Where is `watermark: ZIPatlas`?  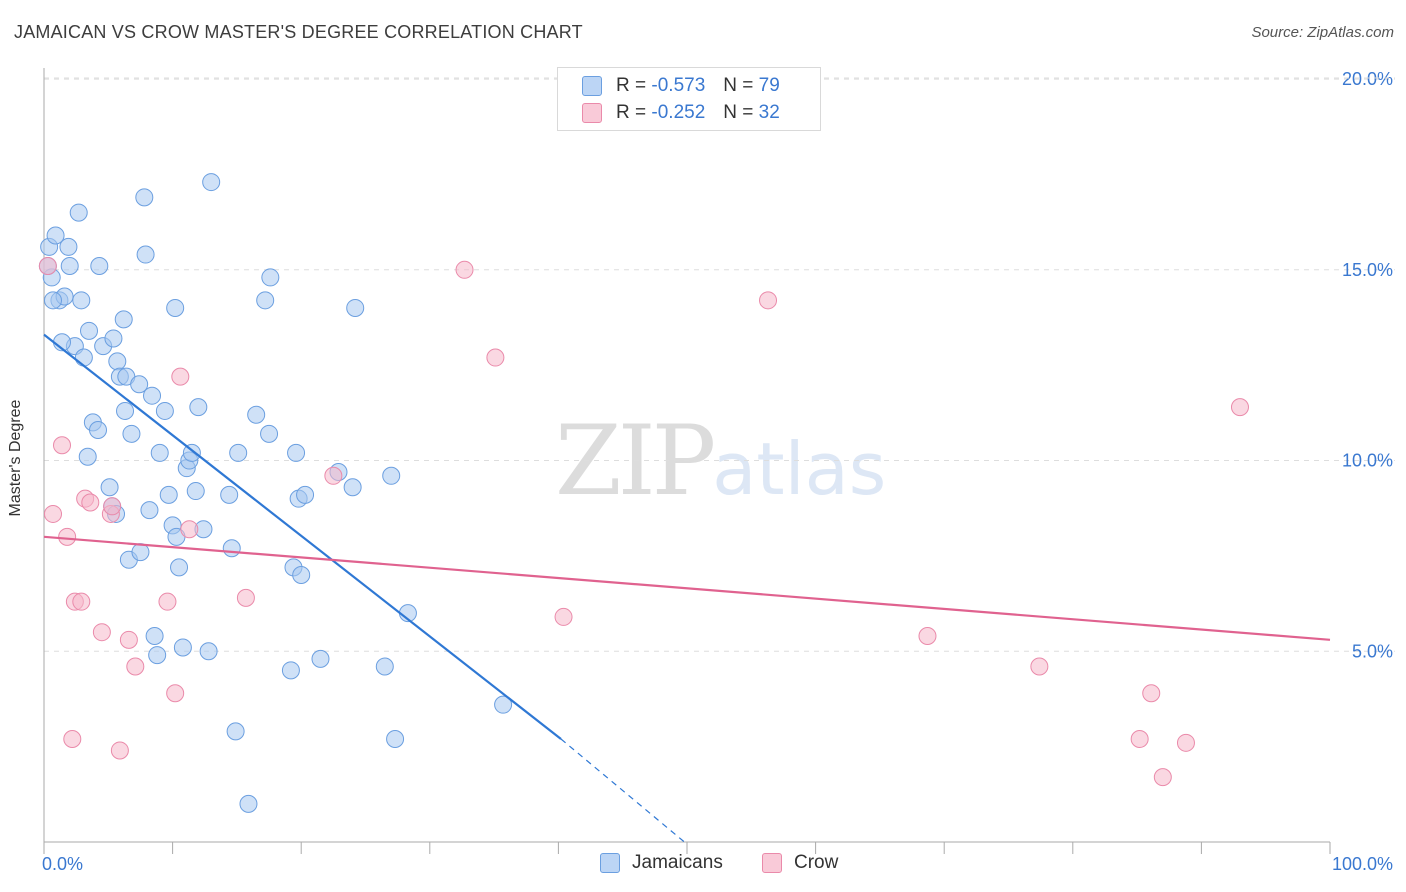
watermark: ZIPatlas is located at coordinates (720, 461).